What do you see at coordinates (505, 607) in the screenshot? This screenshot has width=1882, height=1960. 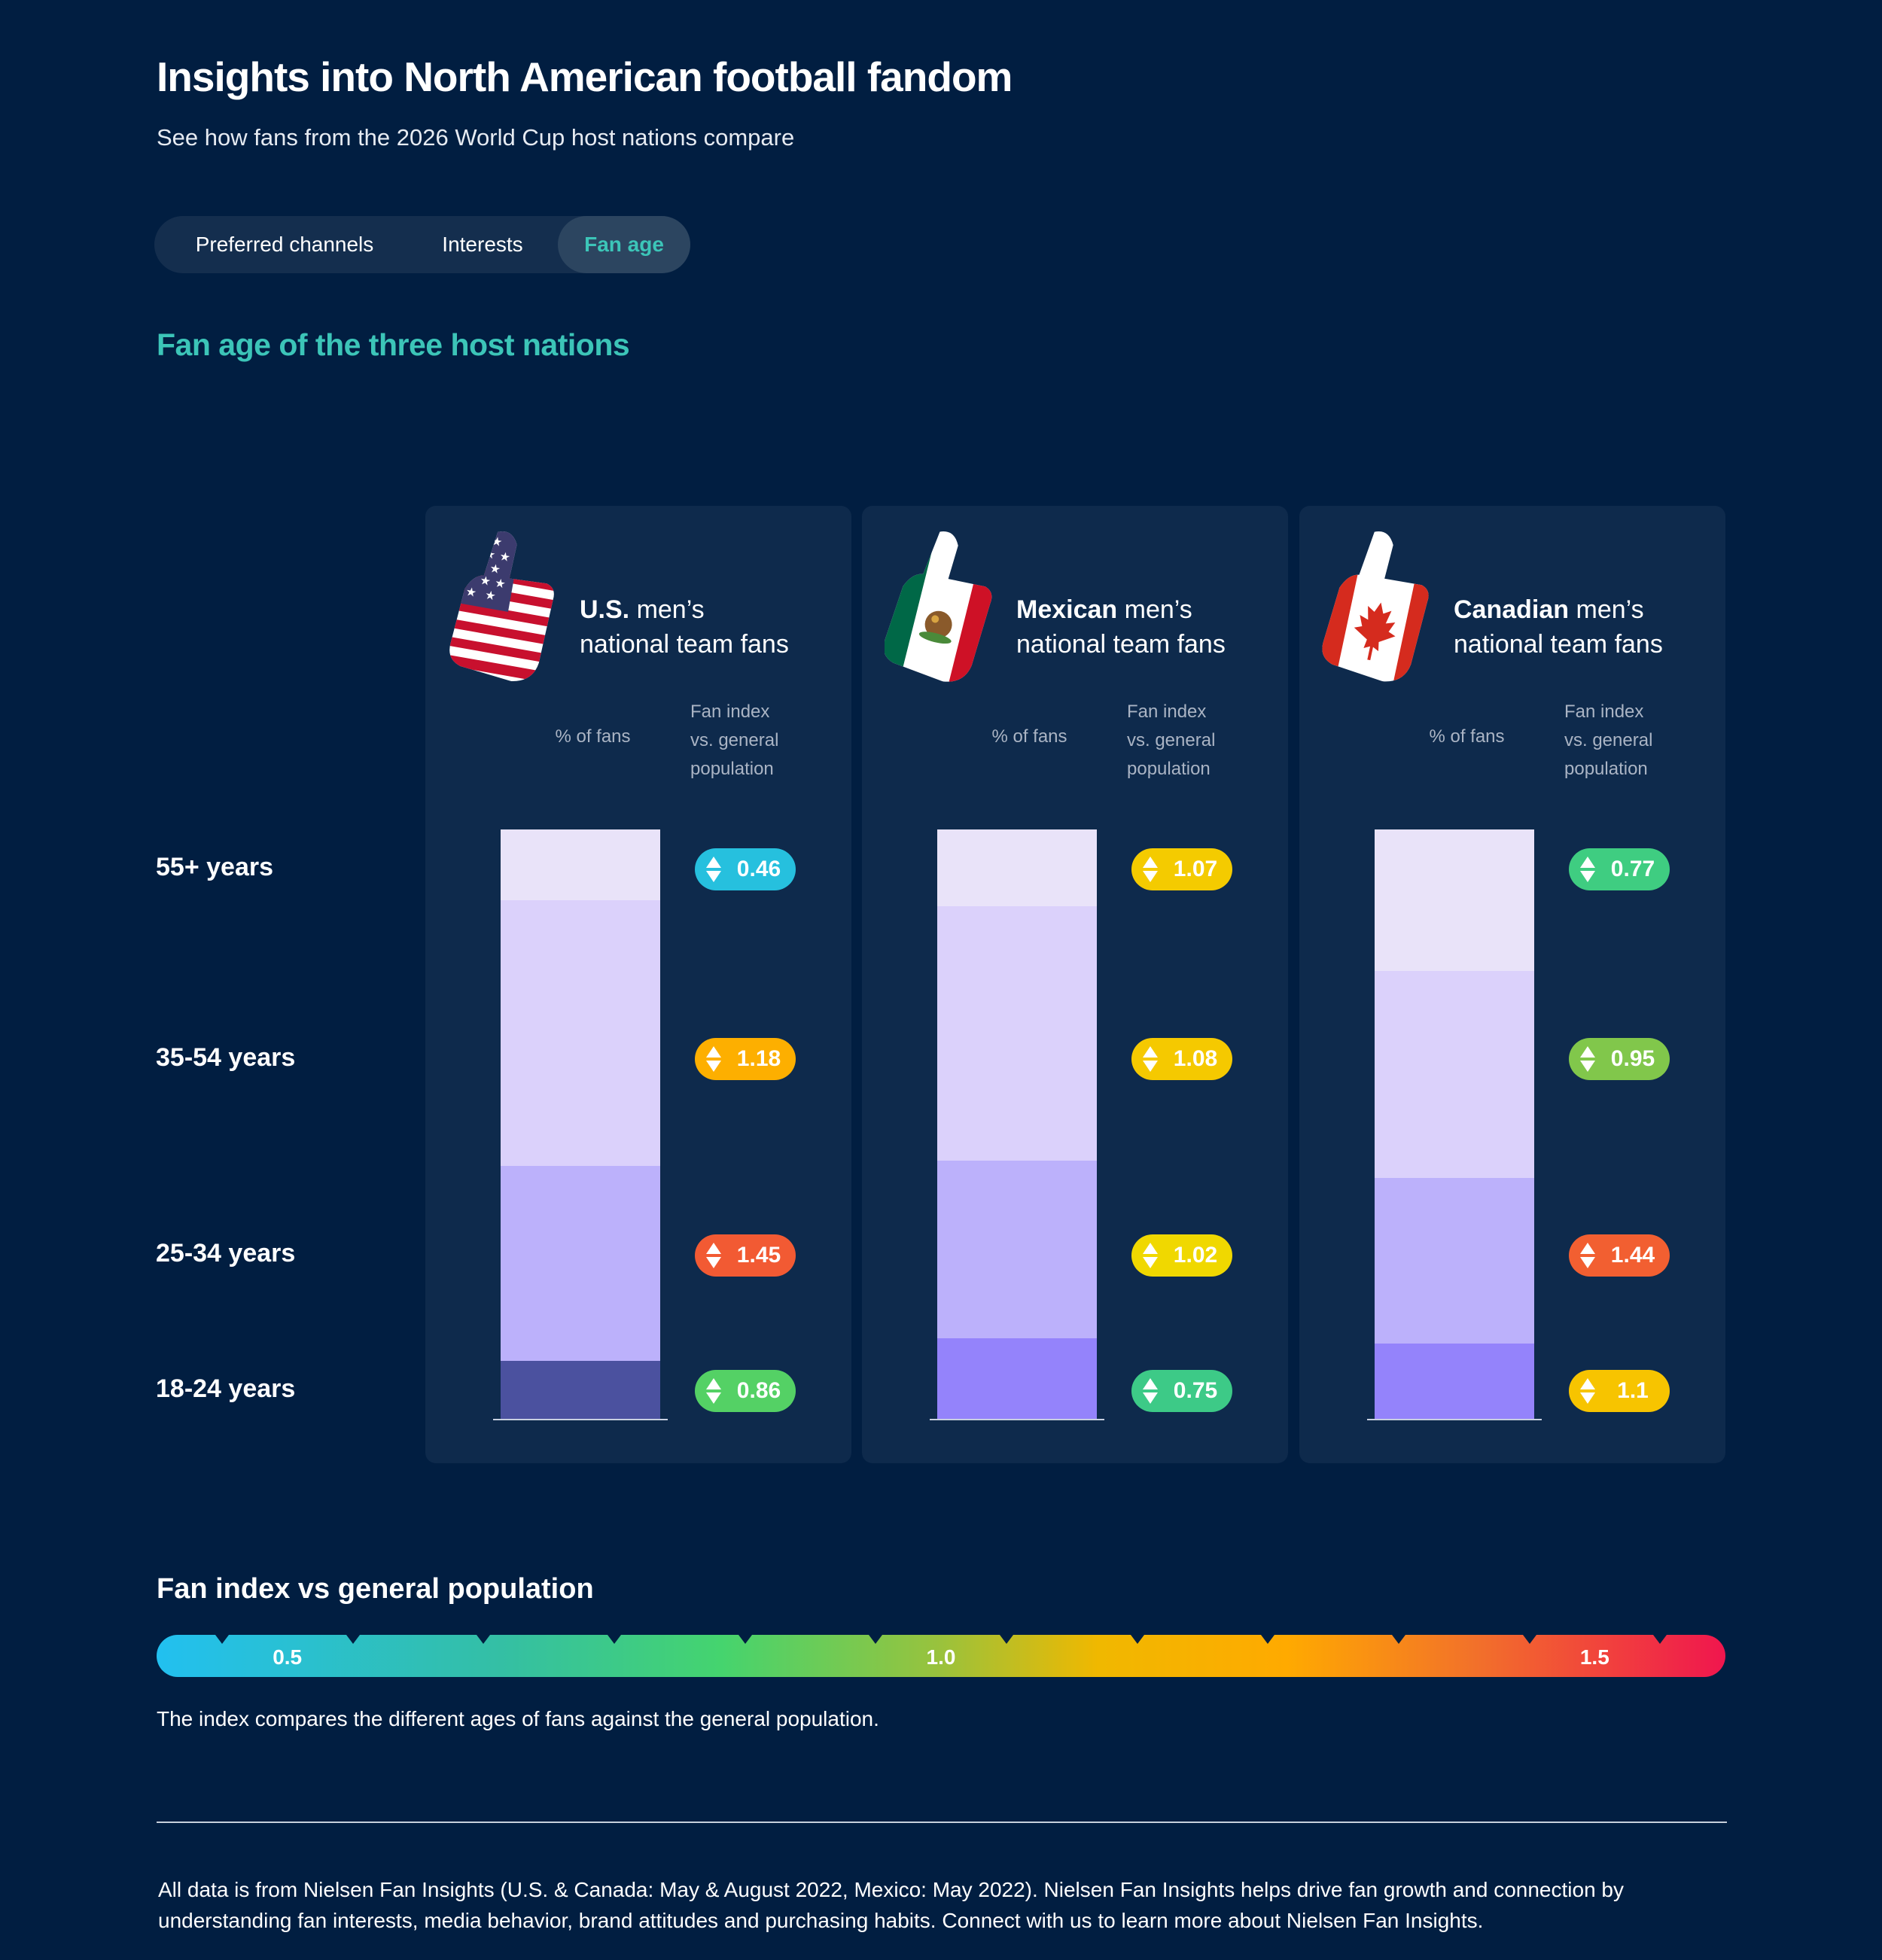 I see `us-flag-foam-finger-icon: ★★★ ★★★ ★★ ★` at bounding box center [505, 607].